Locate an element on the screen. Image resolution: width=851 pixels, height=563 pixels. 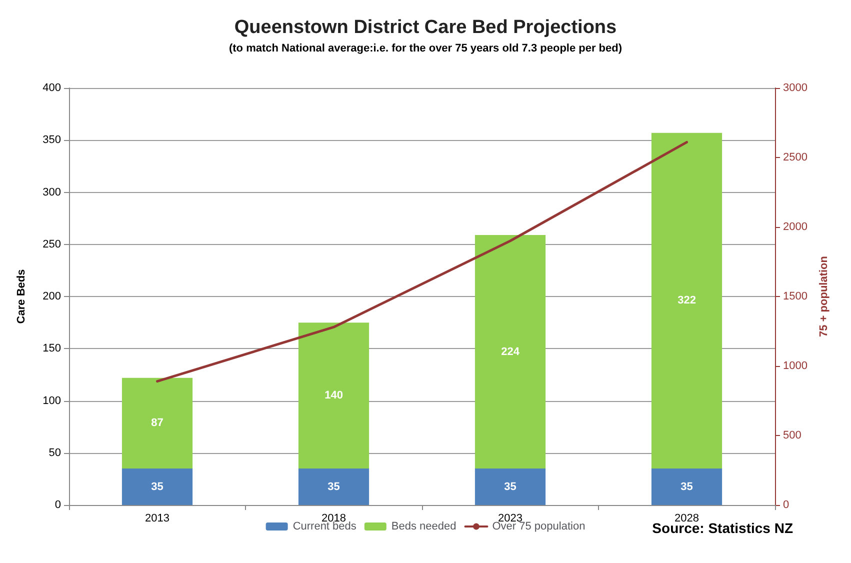
y2-tick-label: 1500 is located at coordinates (795, 296).